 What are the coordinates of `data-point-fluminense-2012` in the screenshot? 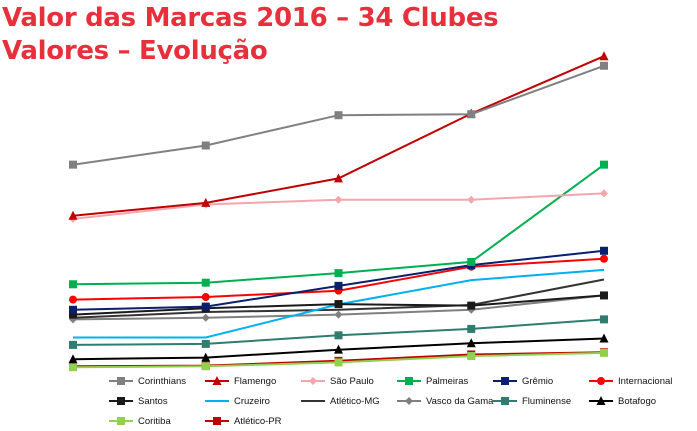 It's located at (205, 343).